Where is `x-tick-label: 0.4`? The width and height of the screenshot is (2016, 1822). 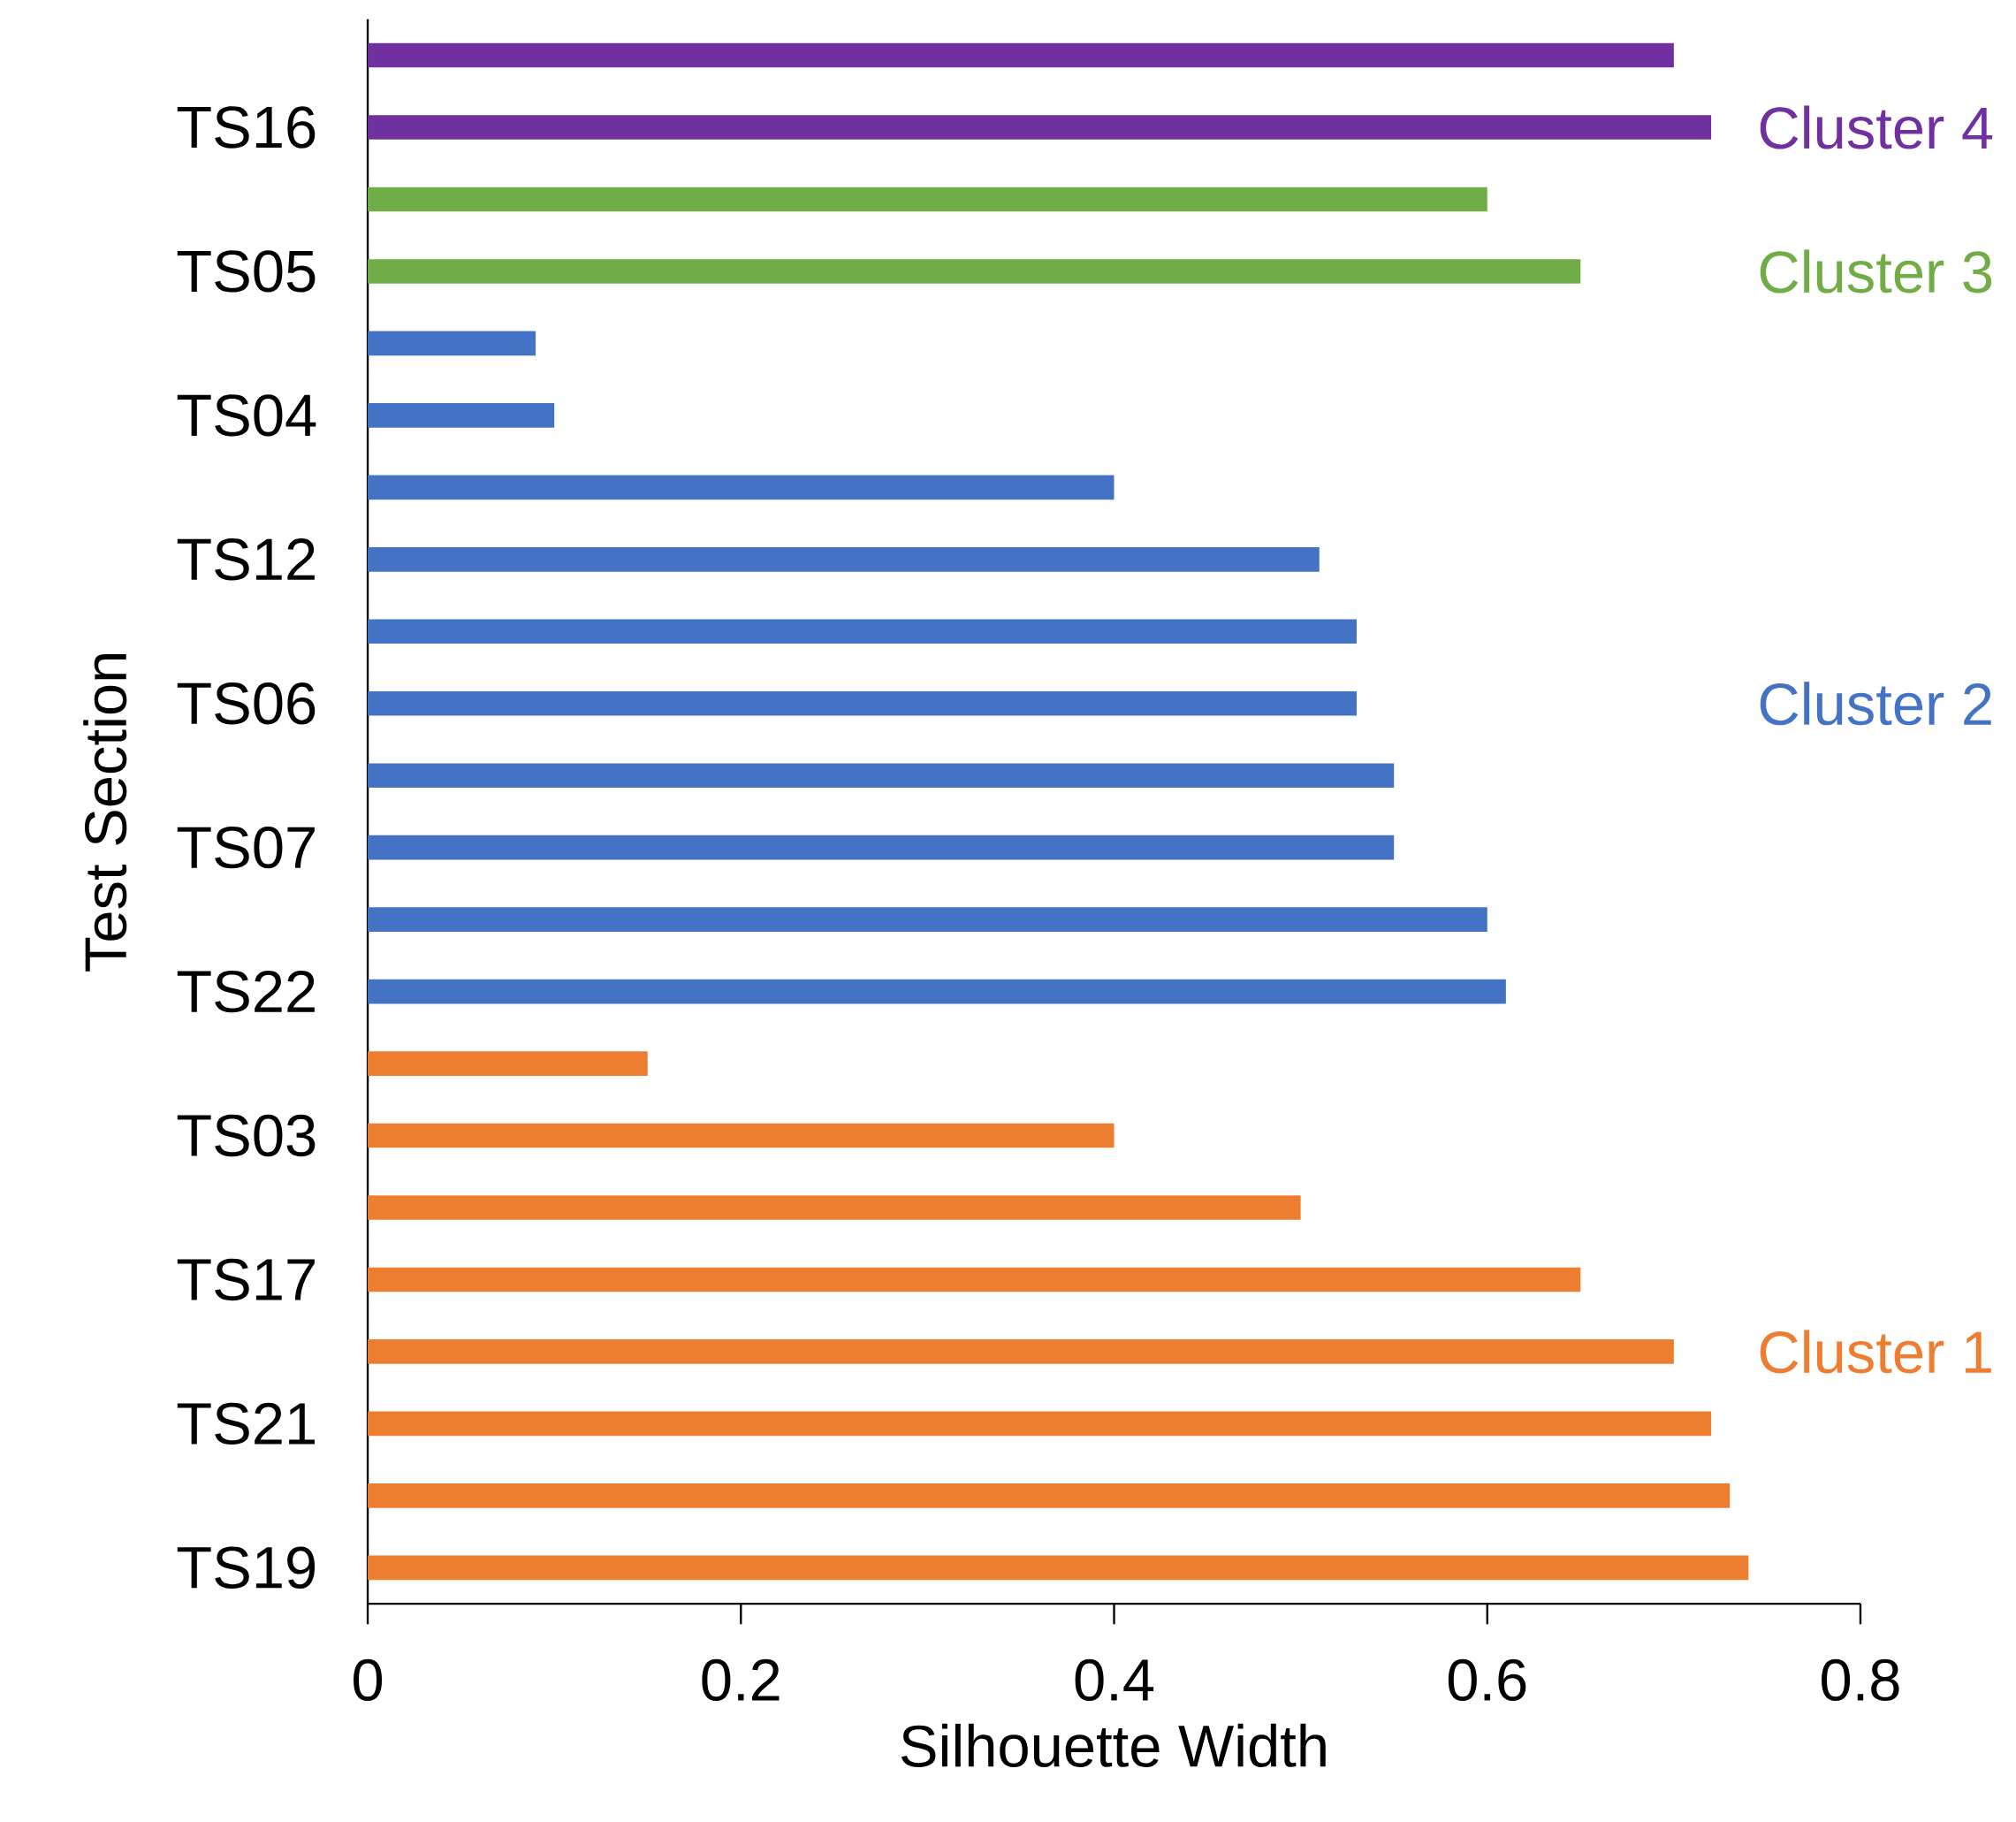
x-tick-label: 0.4 is located at coordinates (1114, 1679).